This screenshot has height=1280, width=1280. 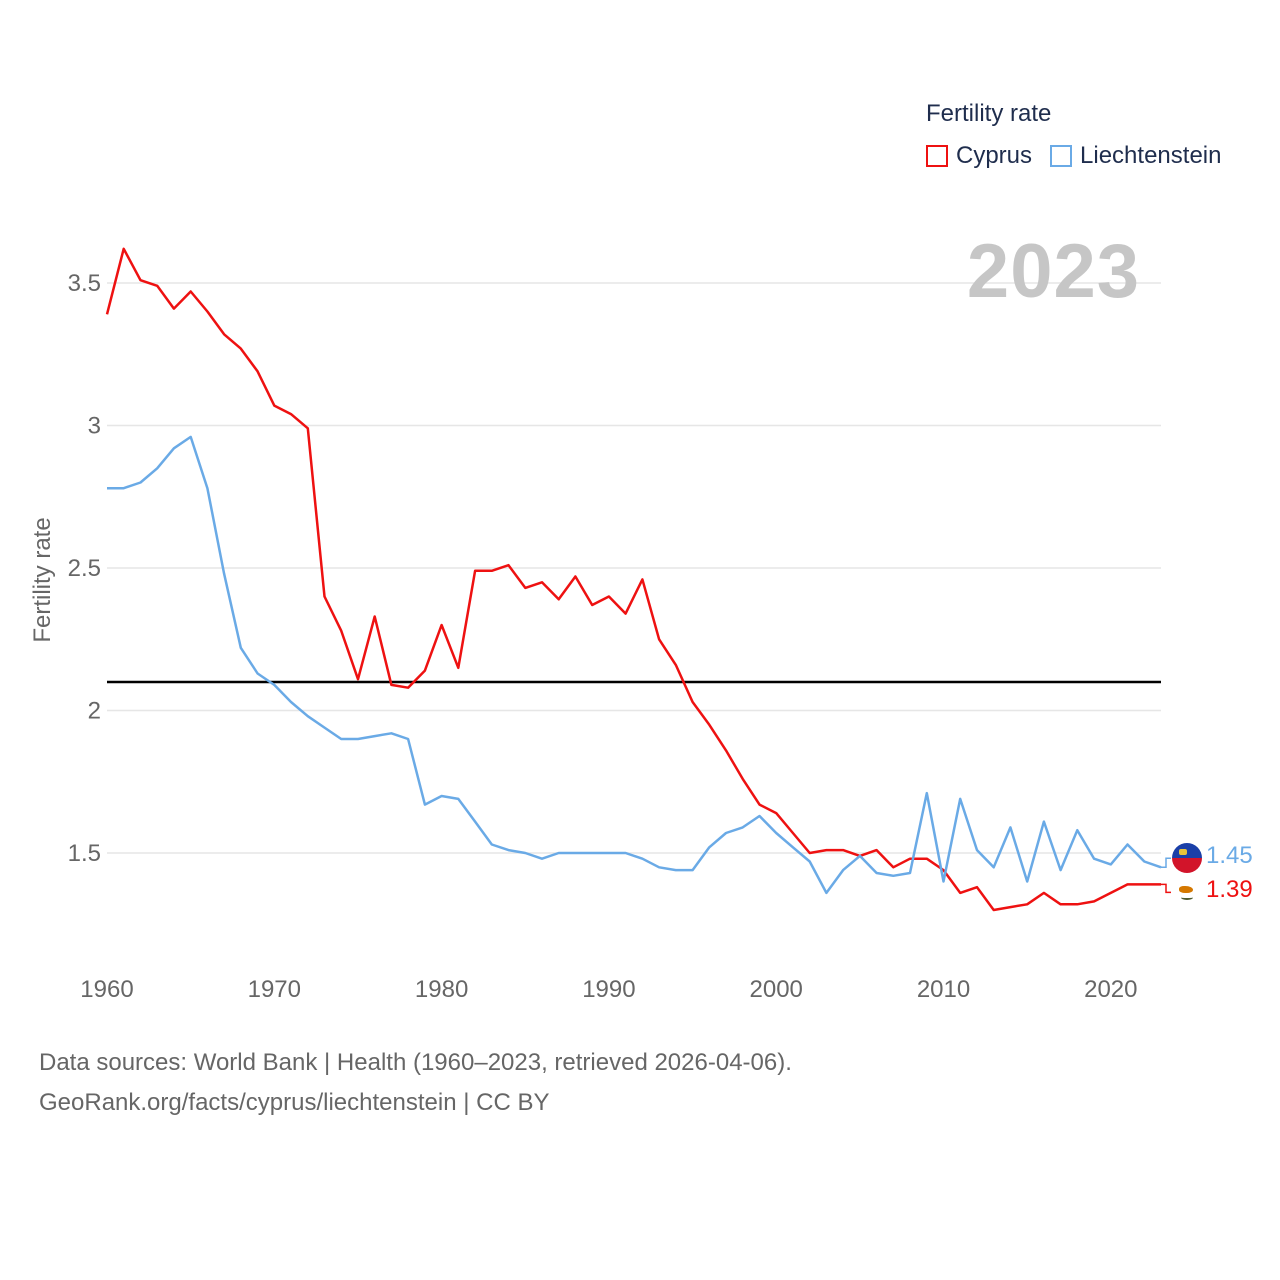 What do you see at coordinates (1061, 156) in the screenshot?
I see `legend-swatch-liechtenstein` at bounding box center [1061, 156].